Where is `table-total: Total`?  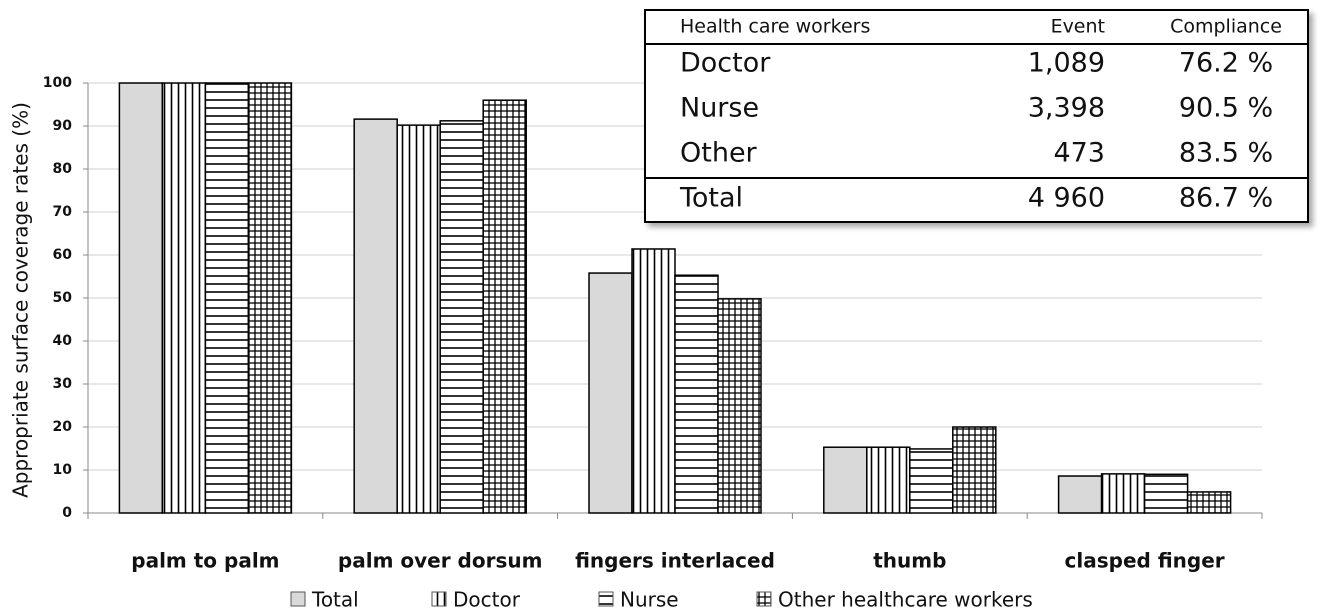 table-total: Total is located at coordinates (711, 198).